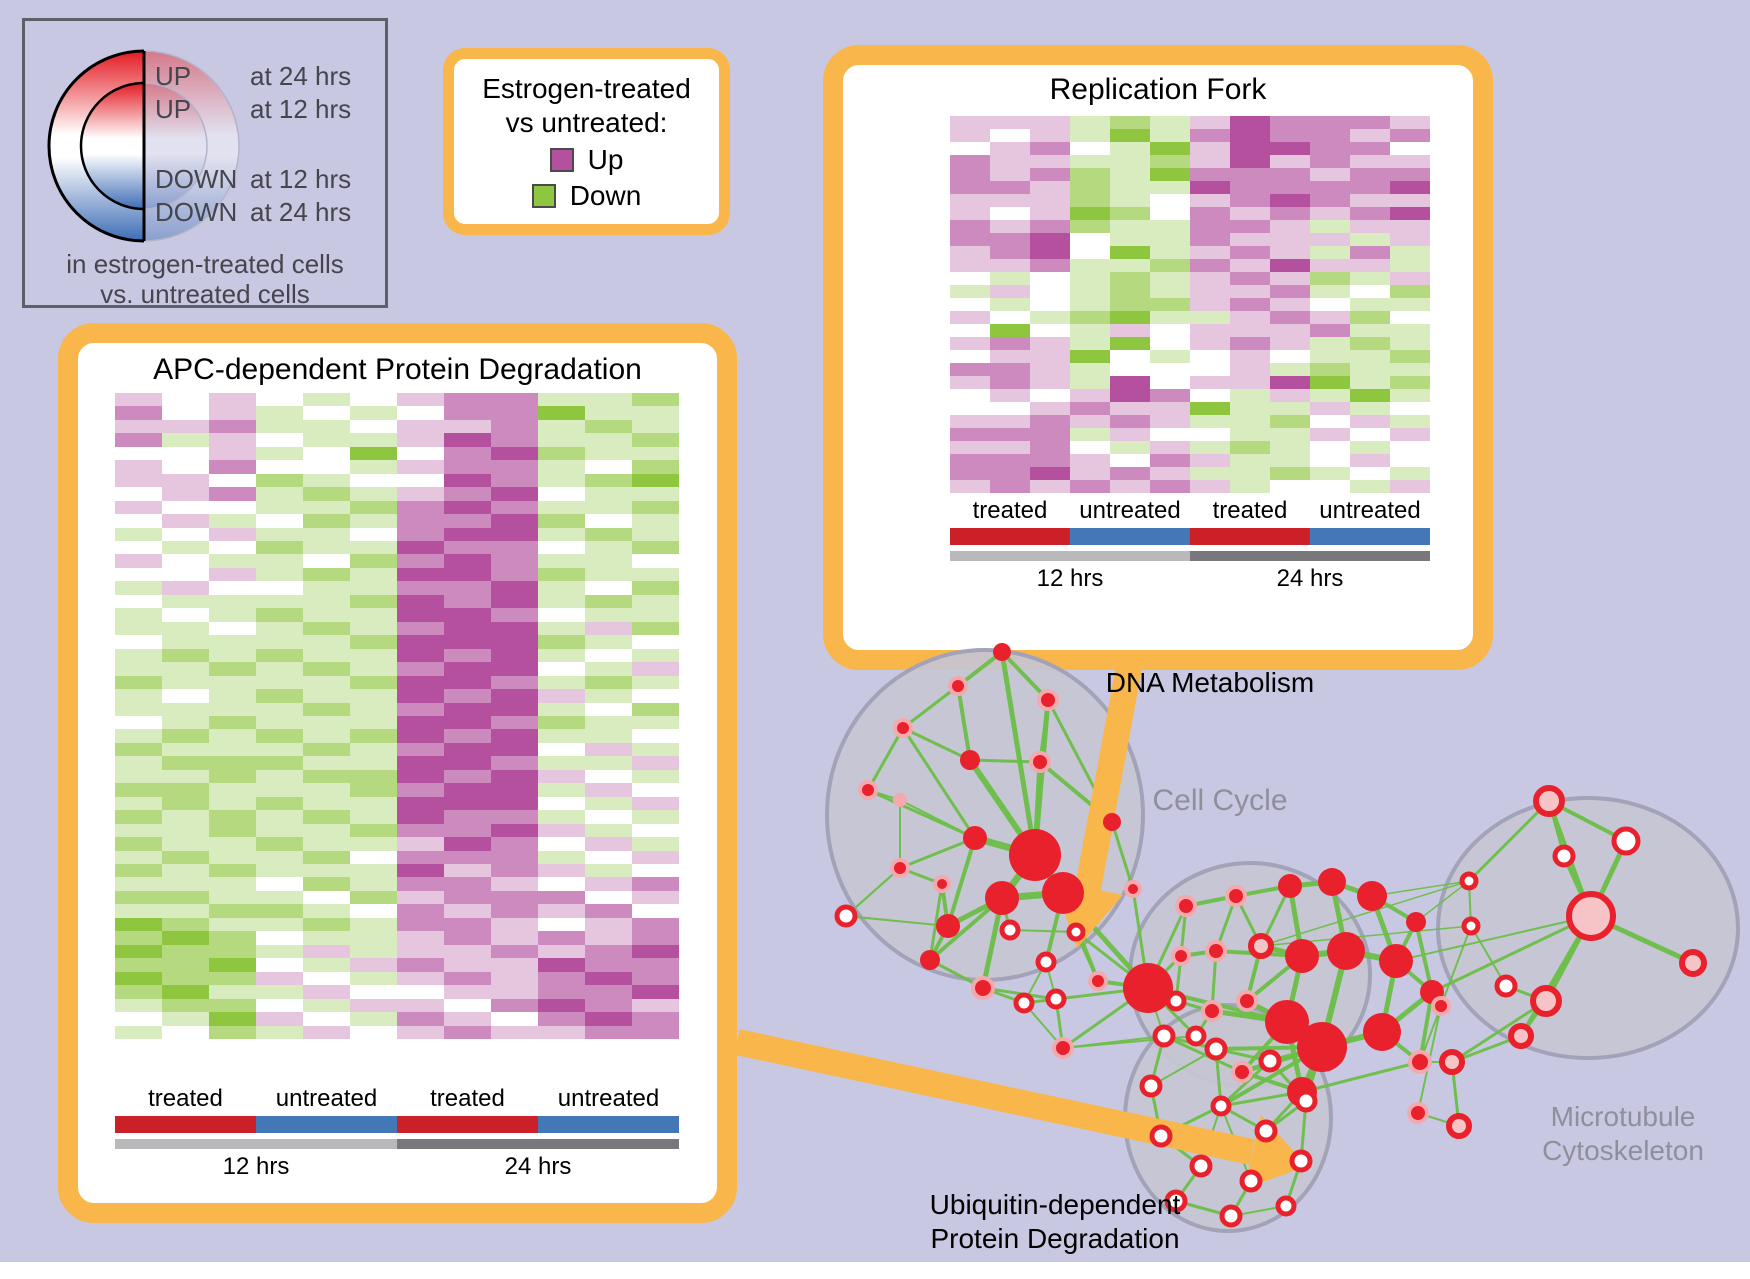 The image size is (1750, 1279). Describe the element at coordinates (900, 868) in the screenshot. I see `network-node-core` at that location.